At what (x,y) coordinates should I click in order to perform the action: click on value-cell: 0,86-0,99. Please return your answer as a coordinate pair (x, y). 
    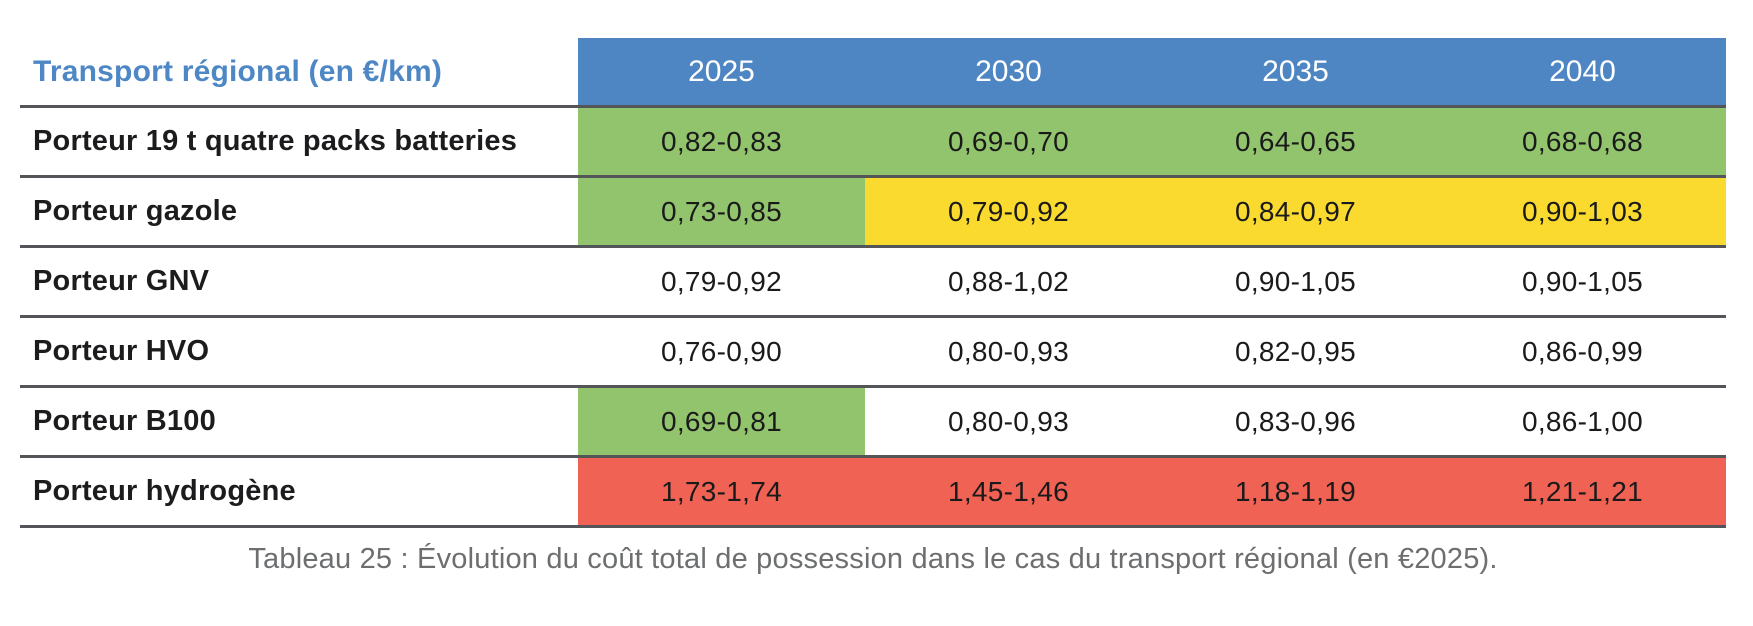
    Looking at the image, I should click on (1582, 351).